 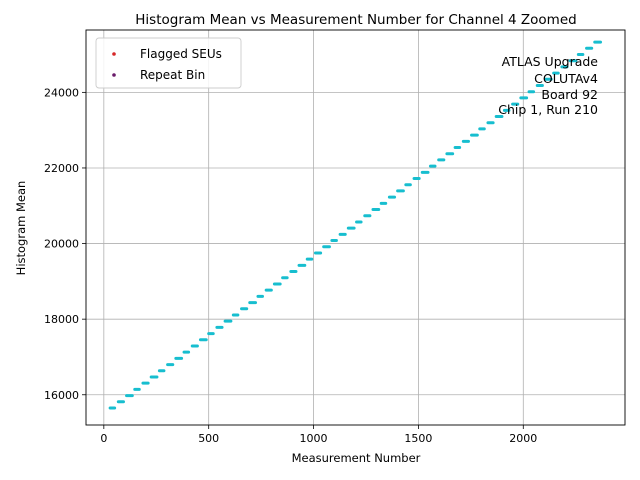 What do you see at coordinates (21, 228) in the screenshot?
I see `y-axis-label: Histogram Mean` at bounding box center [21, 228].